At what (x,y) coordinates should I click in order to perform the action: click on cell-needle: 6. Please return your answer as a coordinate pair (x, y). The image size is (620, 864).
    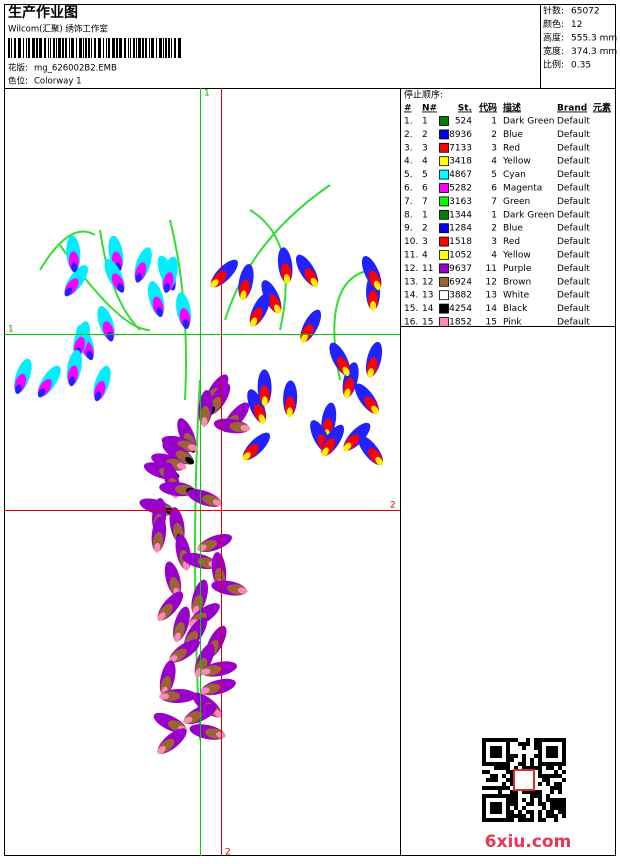
    Looking at the image, I should click on (425, 189).